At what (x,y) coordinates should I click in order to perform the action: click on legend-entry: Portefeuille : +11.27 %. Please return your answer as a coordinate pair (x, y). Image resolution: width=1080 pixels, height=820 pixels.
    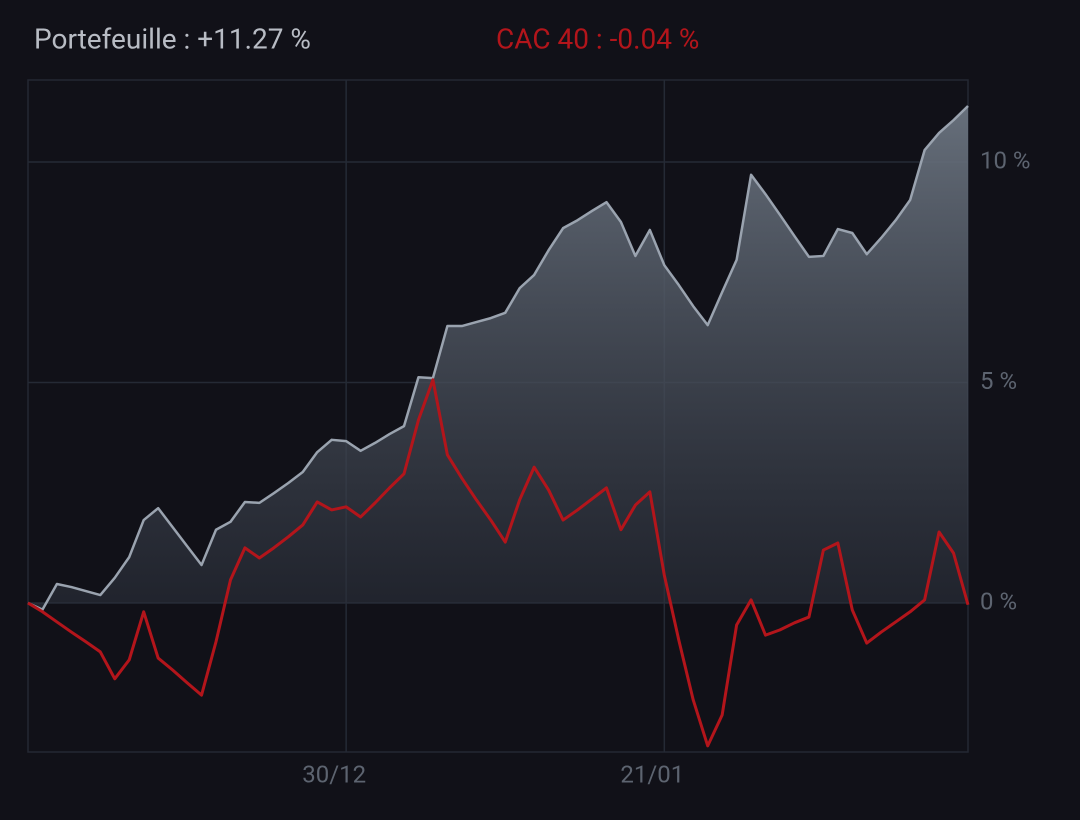
    Looking at the image, I should click on (172, 38).